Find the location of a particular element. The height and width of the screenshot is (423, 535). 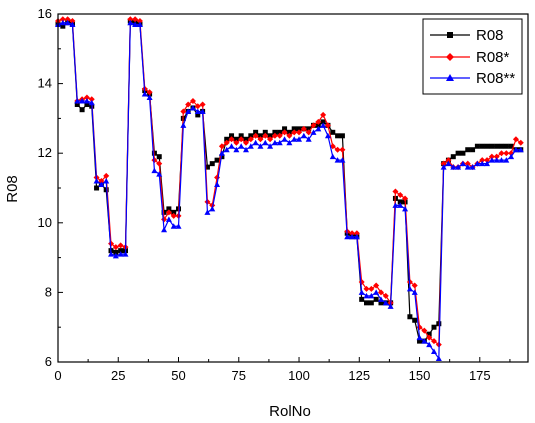

y-tick-label: 16 is located at coordinates (45, 13).